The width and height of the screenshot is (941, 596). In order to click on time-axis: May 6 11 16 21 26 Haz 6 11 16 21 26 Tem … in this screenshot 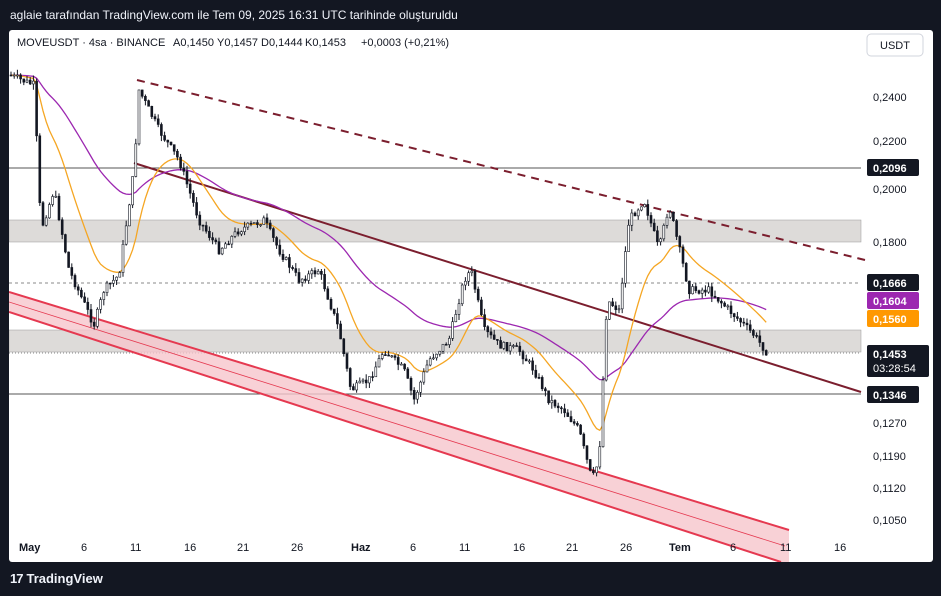, I will do `click(432, 548)`.